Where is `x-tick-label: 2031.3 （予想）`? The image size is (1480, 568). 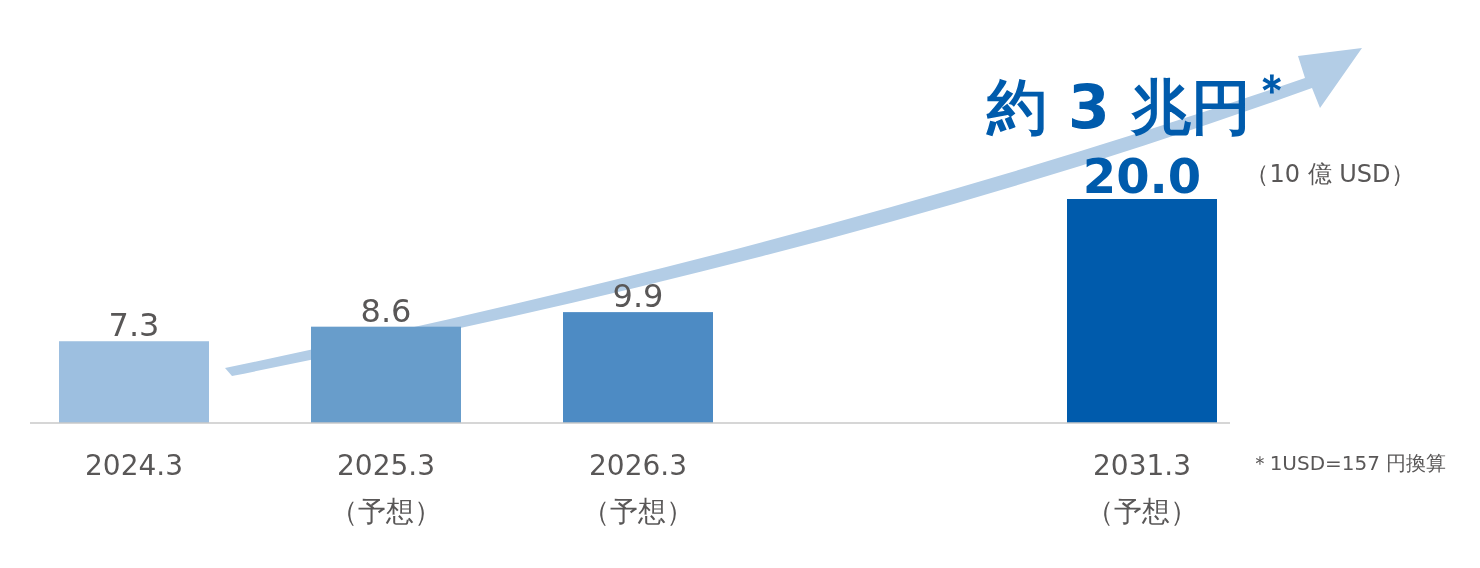 x-tick-label: 2031.3 （予想） is located at coordinates (1142, 488).